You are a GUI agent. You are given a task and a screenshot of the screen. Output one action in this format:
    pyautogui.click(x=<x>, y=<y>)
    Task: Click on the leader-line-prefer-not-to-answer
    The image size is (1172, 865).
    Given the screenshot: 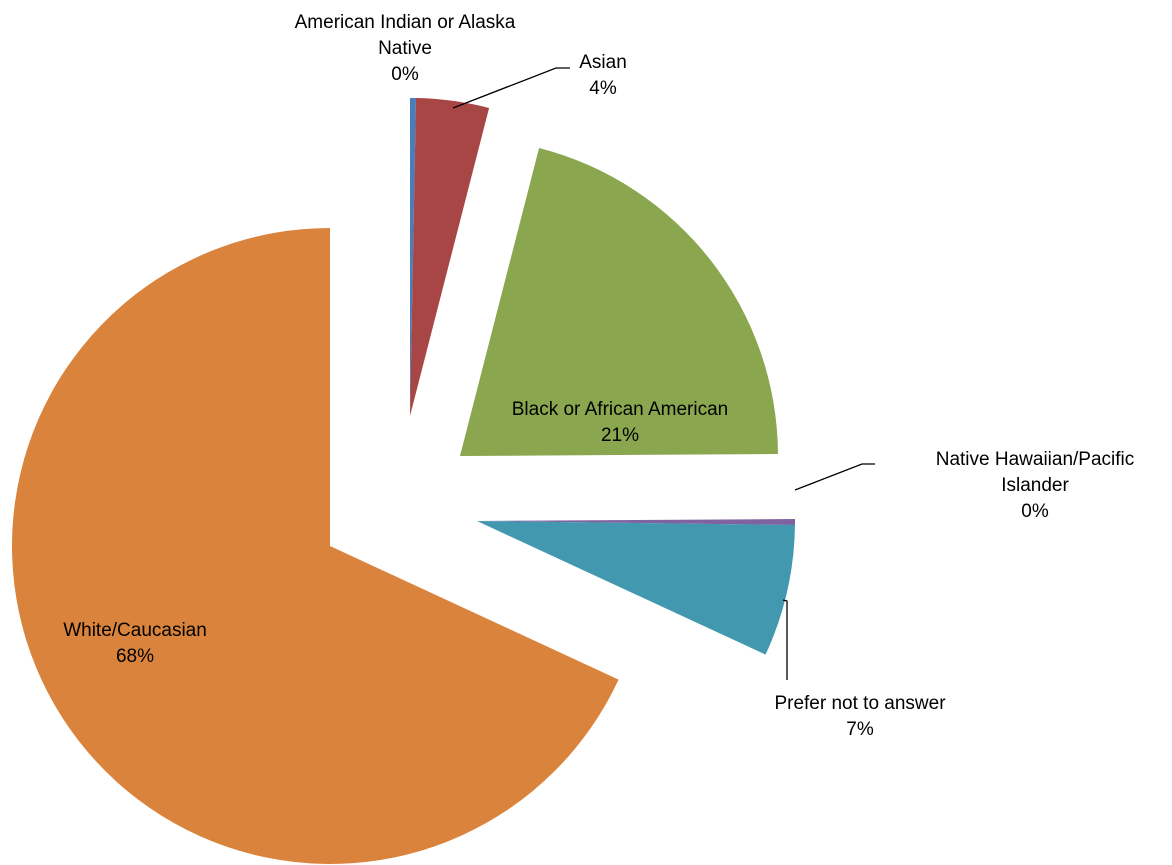 What is the action you would take?
    pyautogui.click(x=785, y=640)
    